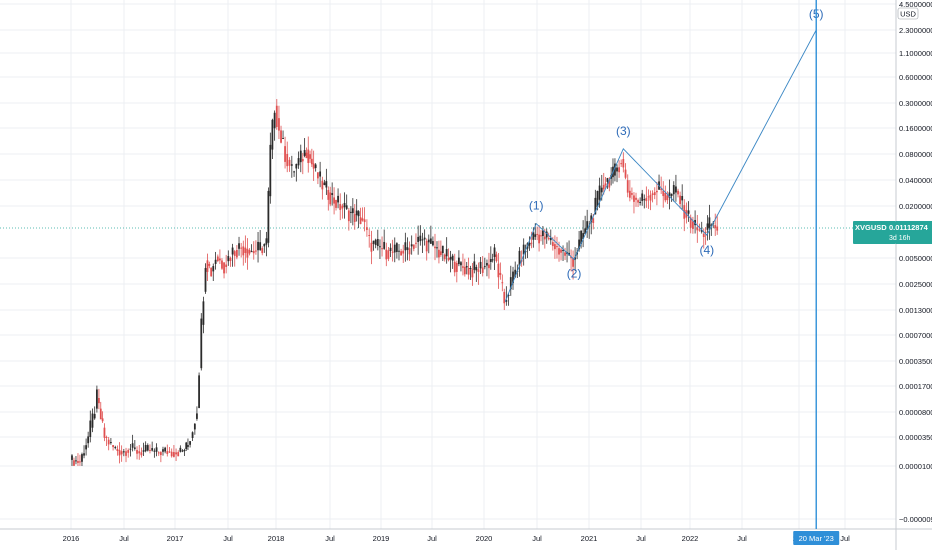  Describe the element at coordinates (915, 154) in the screenshot. I see `price-tick-label: 0.08000000` at that location.